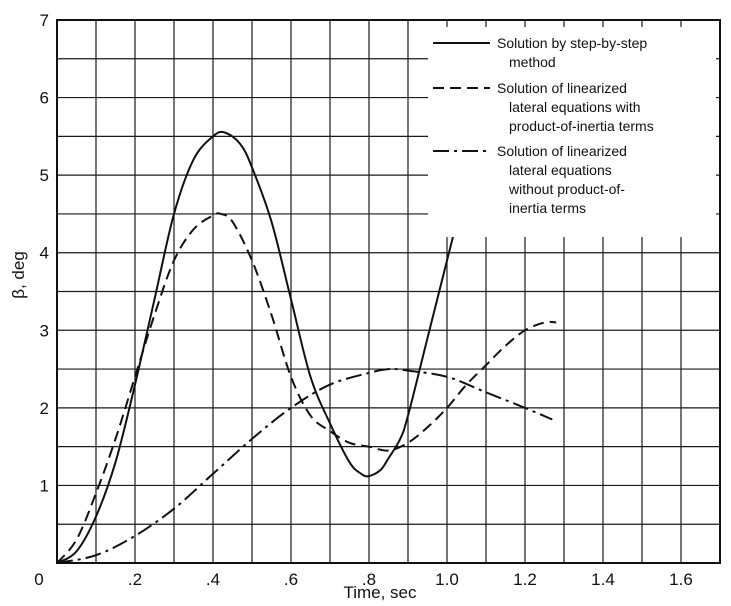  Describe the element at coordinates (135, 579) in the screenshot. I see `x-tick-label: .2` at that location.